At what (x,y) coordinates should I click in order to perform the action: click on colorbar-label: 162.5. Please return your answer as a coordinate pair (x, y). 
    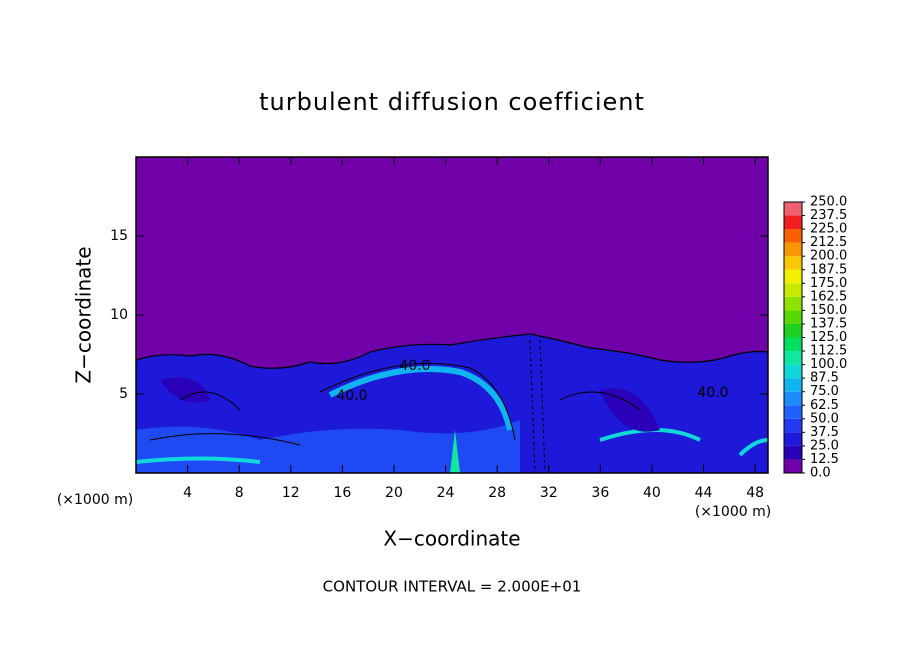
    Looking at the image, I should click on (828, 296).